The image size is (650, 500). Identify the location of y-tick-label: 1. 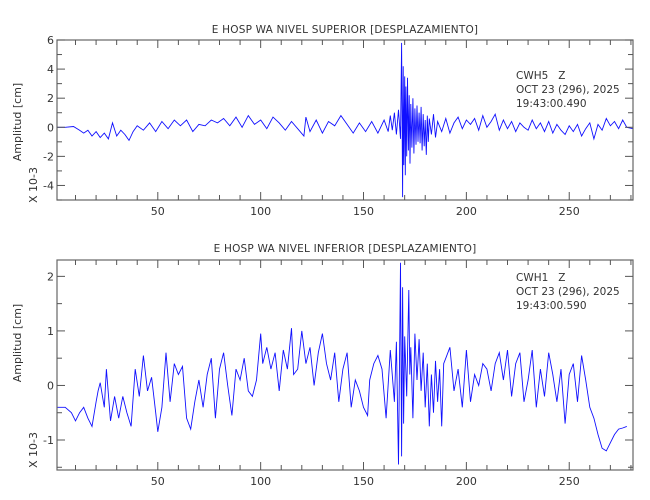
(50, 331).